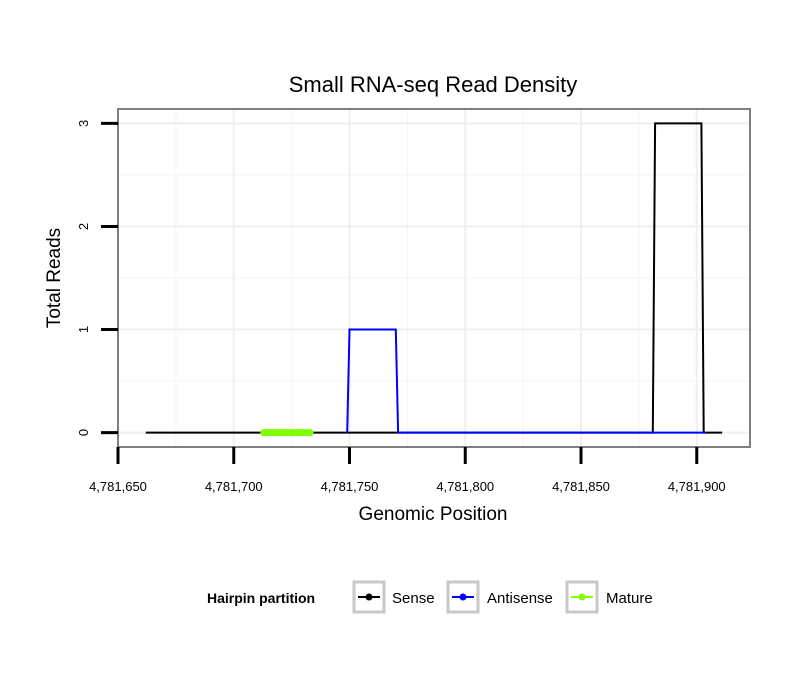 The image size is (810, 690). What do you see at coordinates (234, 486) in the screenshot?
I see `x-tick-label: 4,781,700` at bounding box center [234, 486].